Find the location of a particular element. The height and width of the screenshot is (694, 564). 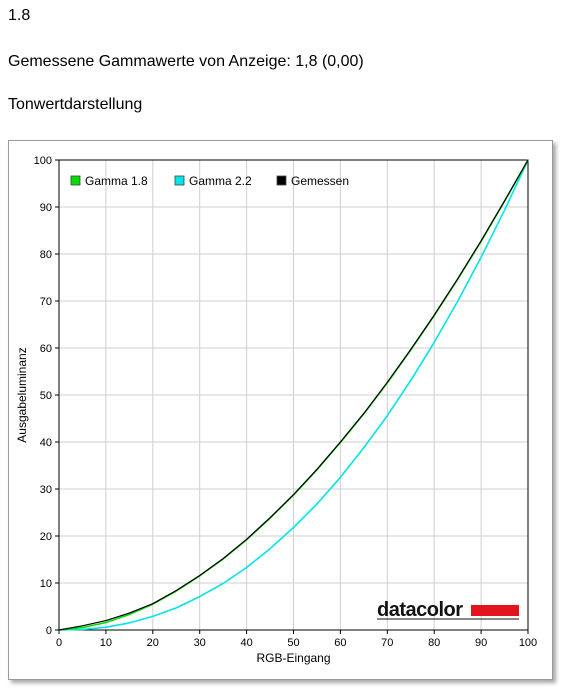

x-tick-label: 20 is located at coordinates (153, 643).